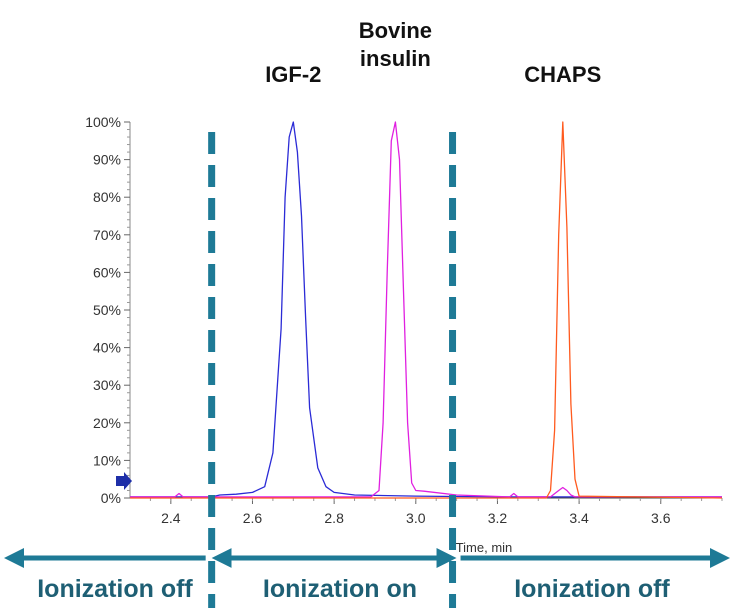  Describe the element at coordinates (253, 518) in the screenshot. I see `x-tick-label: 2.6` at that location.